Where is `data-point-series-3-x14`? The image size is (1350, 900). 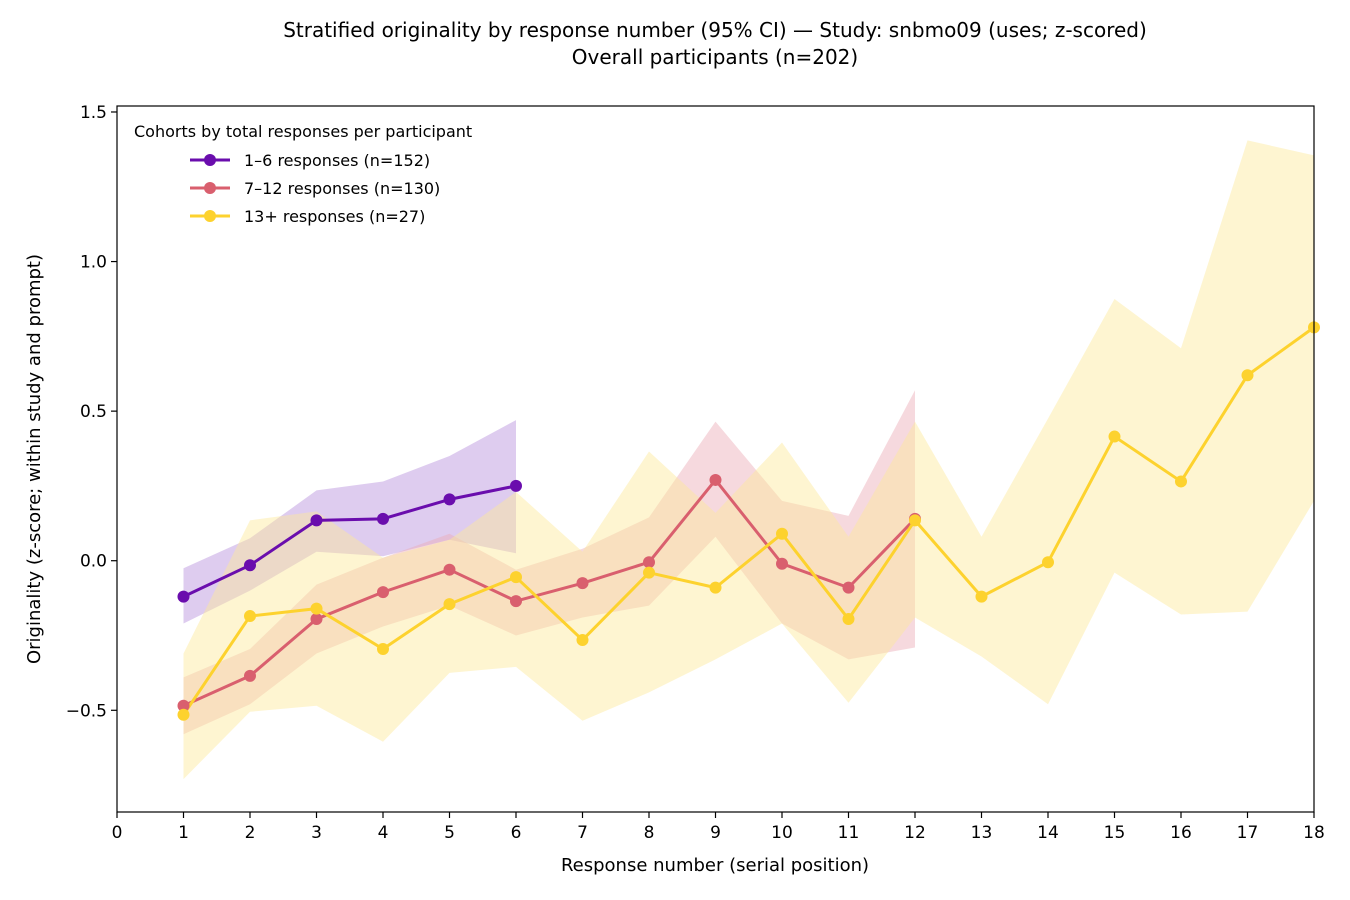
data-point-series-3-x14 is located at coordinates (1048, 562).